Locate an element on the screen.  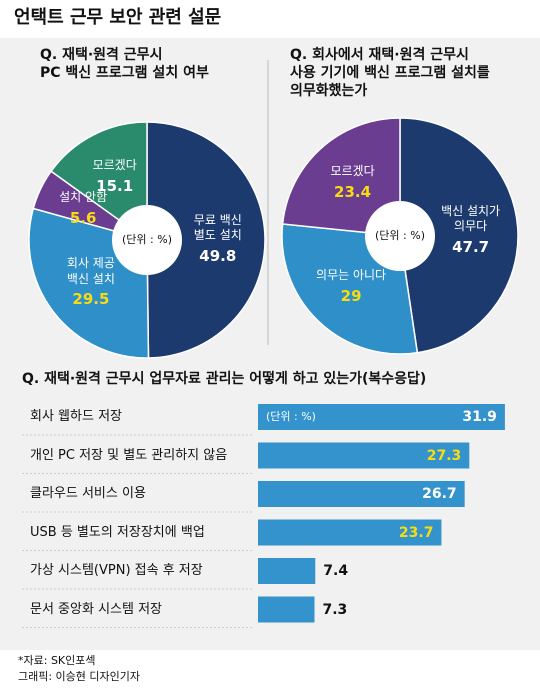
category-label: USB 등 별도의 저장장치에 백업 is located at coordinates (117, 532).